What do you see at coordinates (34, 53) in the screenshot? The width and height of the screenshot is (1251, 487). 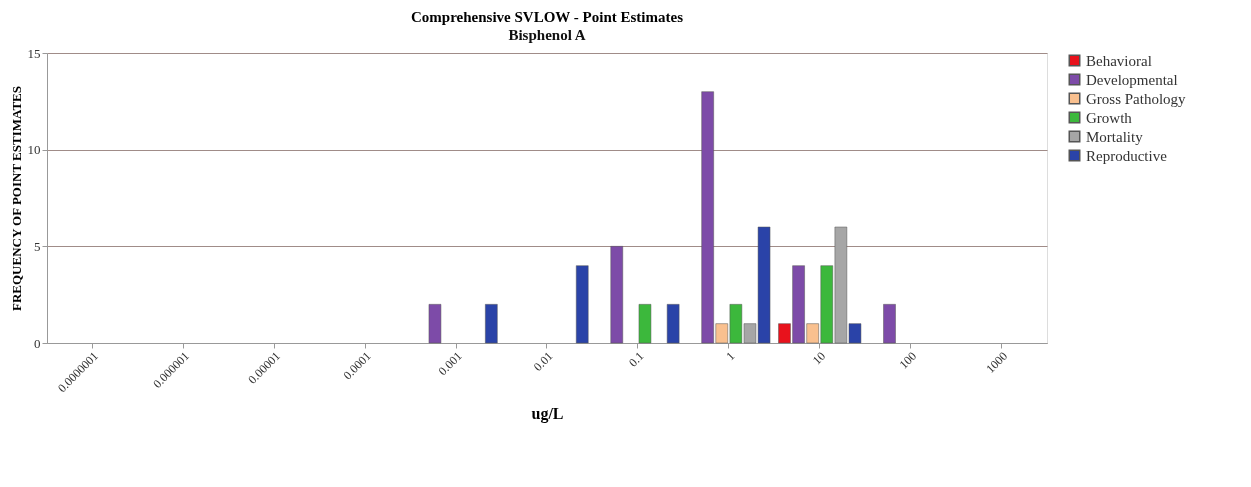 I see `y-tick-label: 15` at bounding box center [34, 53].